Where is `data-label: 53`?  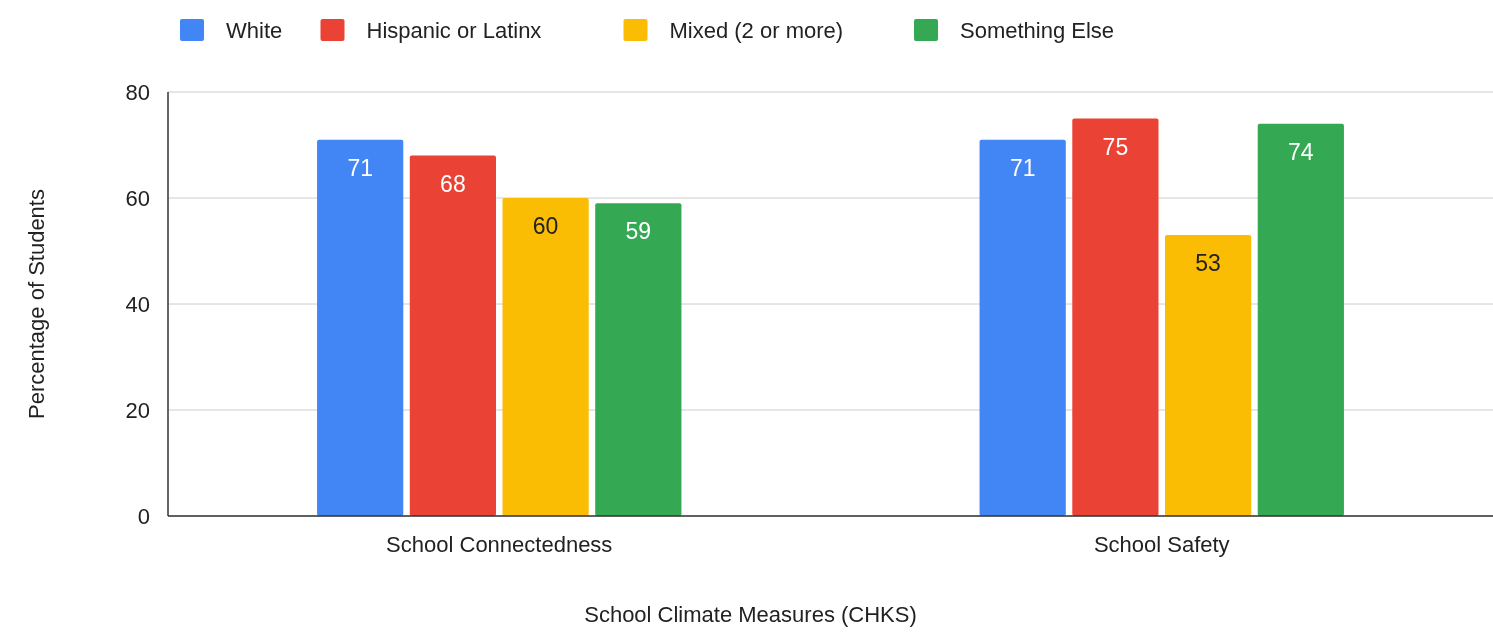 data-label: 53 is located at coordinates (1208, 263).